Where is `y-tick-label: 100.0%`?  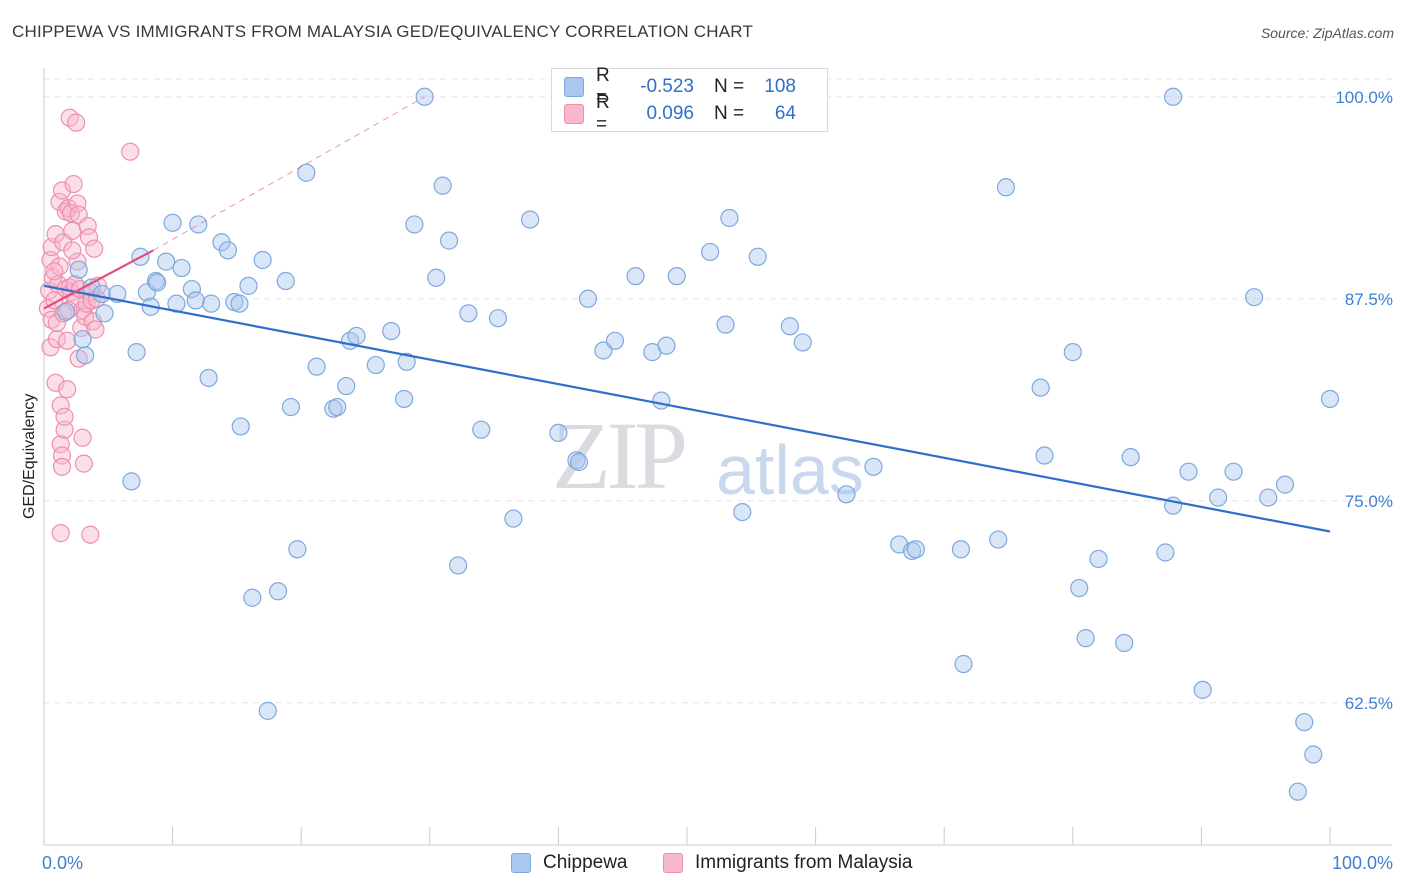
y-tick-label: 100.0% is located at coordinates (1364, 97).